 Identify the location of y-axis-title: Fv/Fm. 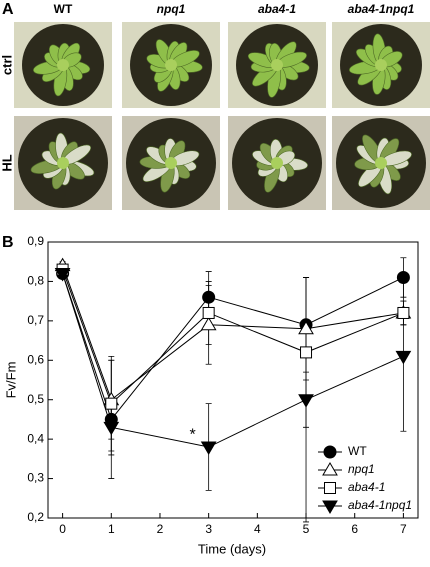
(10, 380).